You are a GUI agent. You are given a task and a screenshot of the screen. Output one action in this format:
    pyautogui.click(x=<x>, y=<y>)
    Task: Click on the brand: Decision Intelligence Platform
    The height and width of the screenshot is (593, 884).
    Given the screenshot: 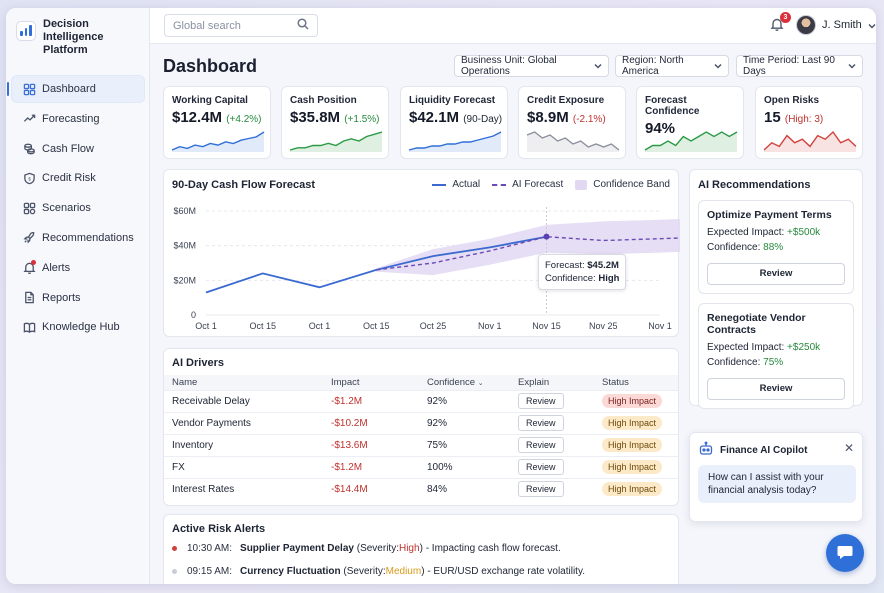 What is the action you would take?
    pyautogui.click(x=79, y=37)
    